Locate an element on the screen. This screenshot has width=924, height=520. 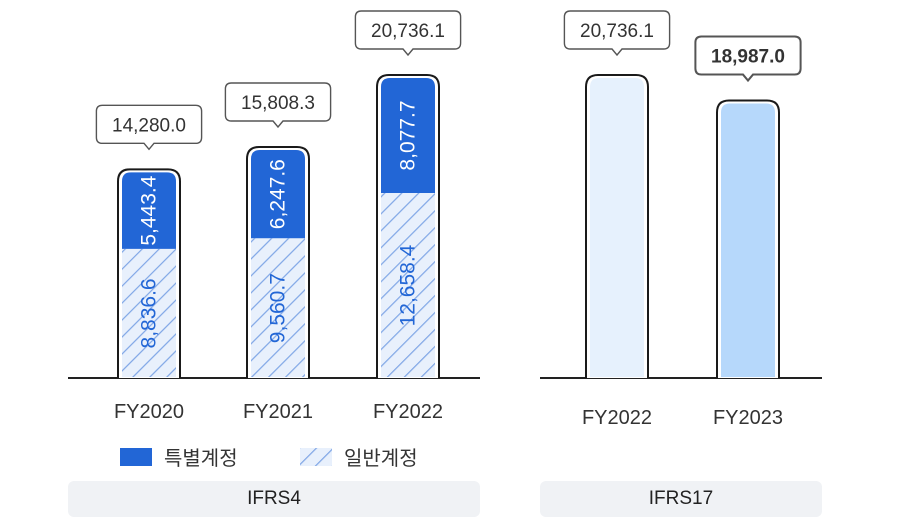
x-tick-ifrs4-fy2021: FY2021 is located at coordinates (278, 412).